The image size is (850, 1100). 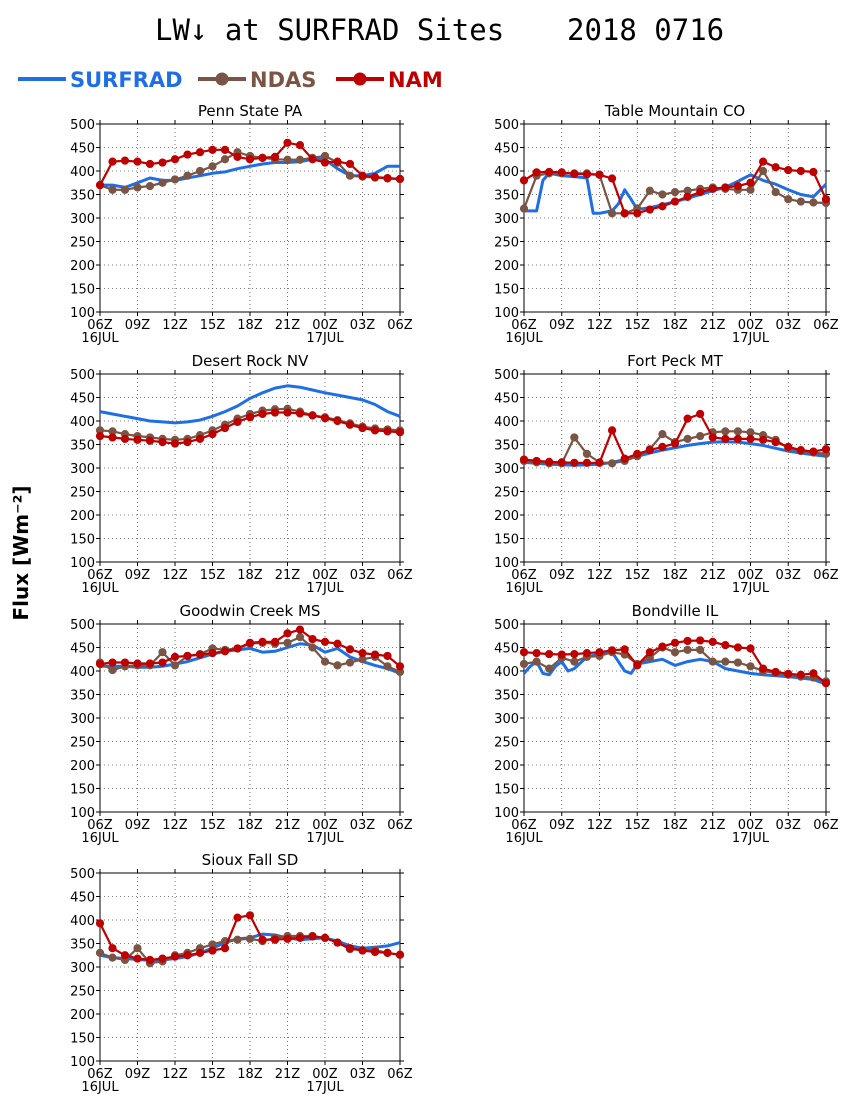 I want to click on x-tick-label: 15Z, so click(x=213, y=325).